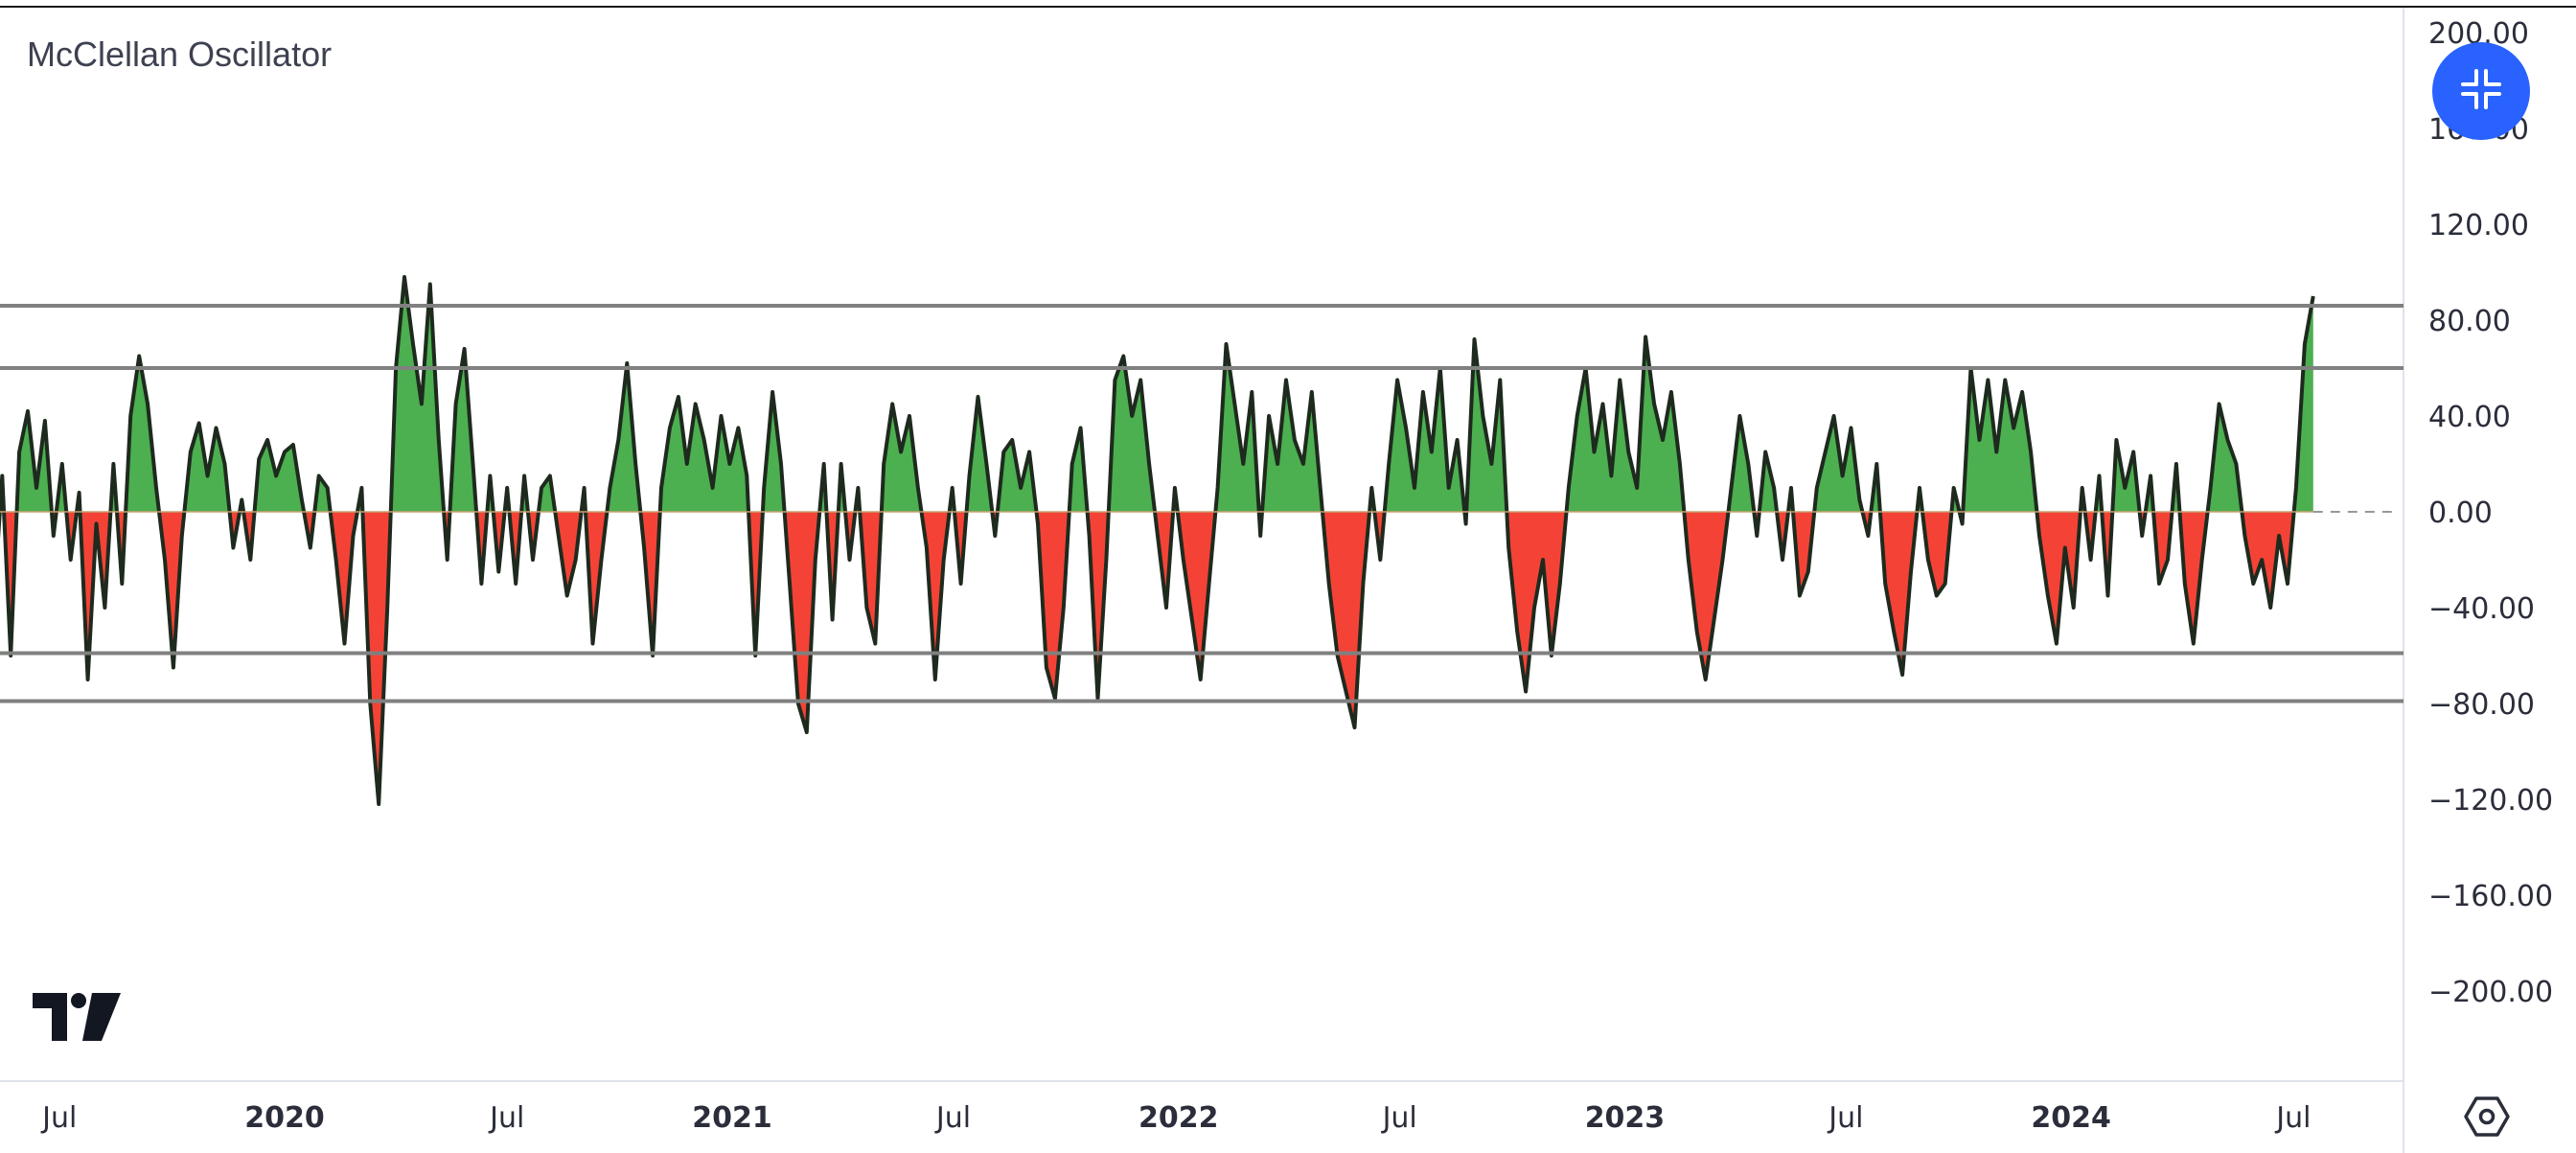 The width and height of the screenshot is (2576, 1153). What do you see at coordinates (2469, 321) in the screenshot?
I see `y-tick-label: 80.00` at bounding box center [2469, 321].